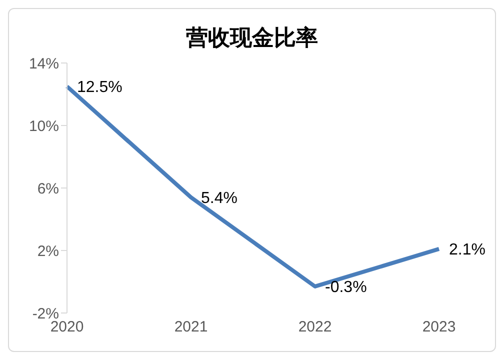 The image size is (502, 358). What do you see at coordinates (315, 327) in the screenshot?
I see `x-tick-label: 2022` at bounding box center [315, 327].